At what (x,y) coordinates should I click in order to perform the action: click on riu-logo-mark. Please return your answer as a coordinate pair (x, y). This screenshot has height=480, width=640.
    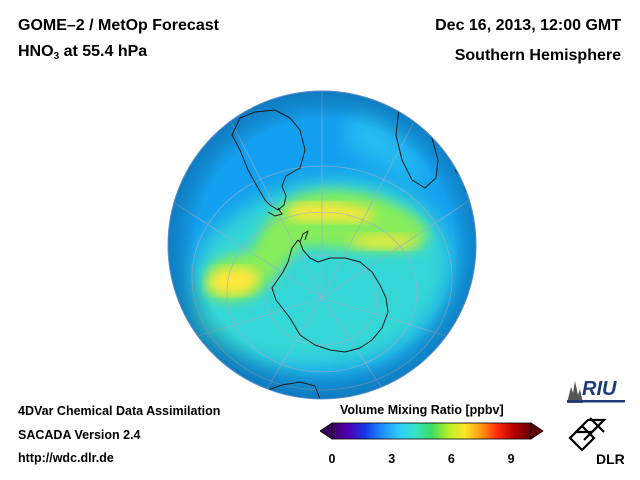
    Looking at the image, I should click on (575, 392).